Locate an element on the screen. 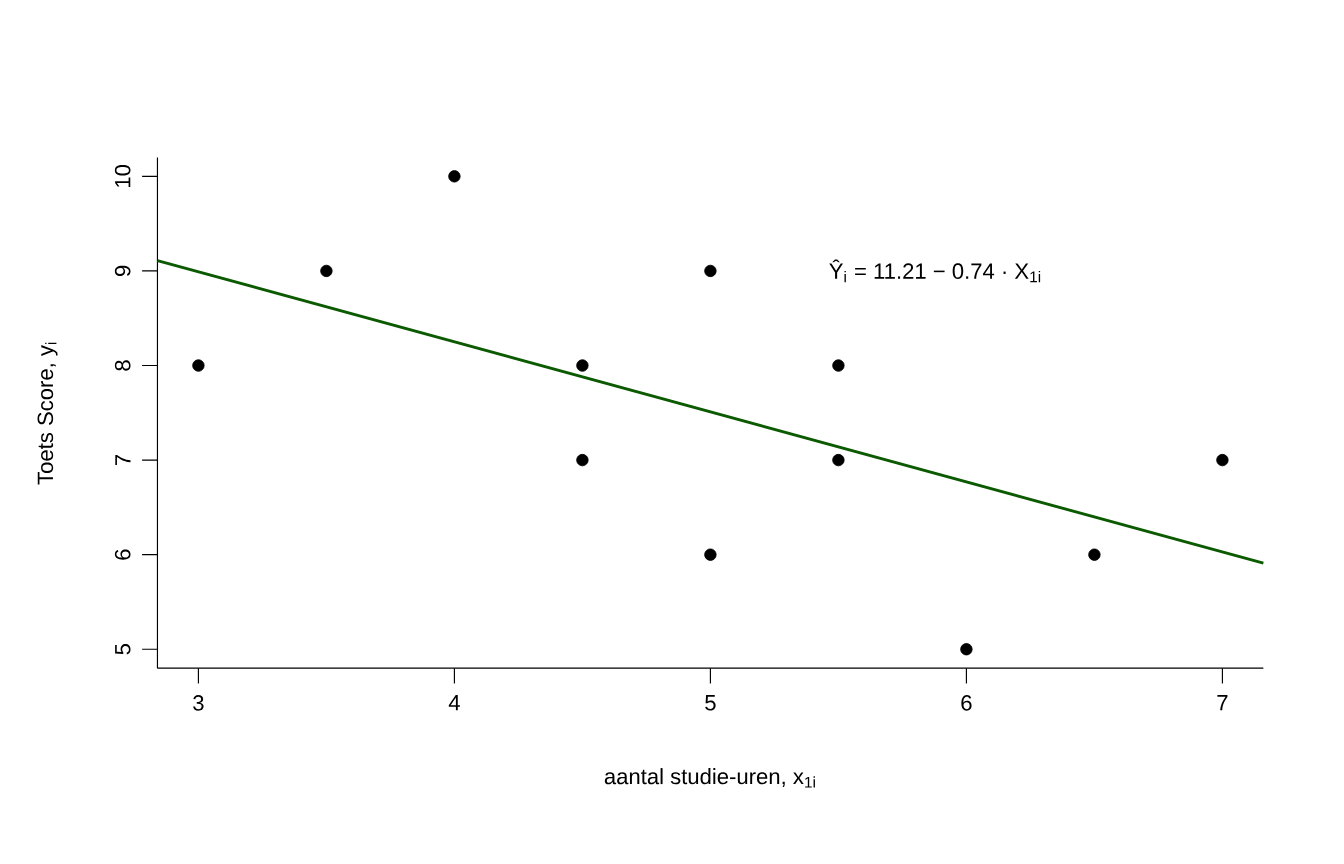 The height and width of the screenshot is (864, 1344). y-axis-title: Toets Score, y$_{i}$ is located at coordinates (47, 413).